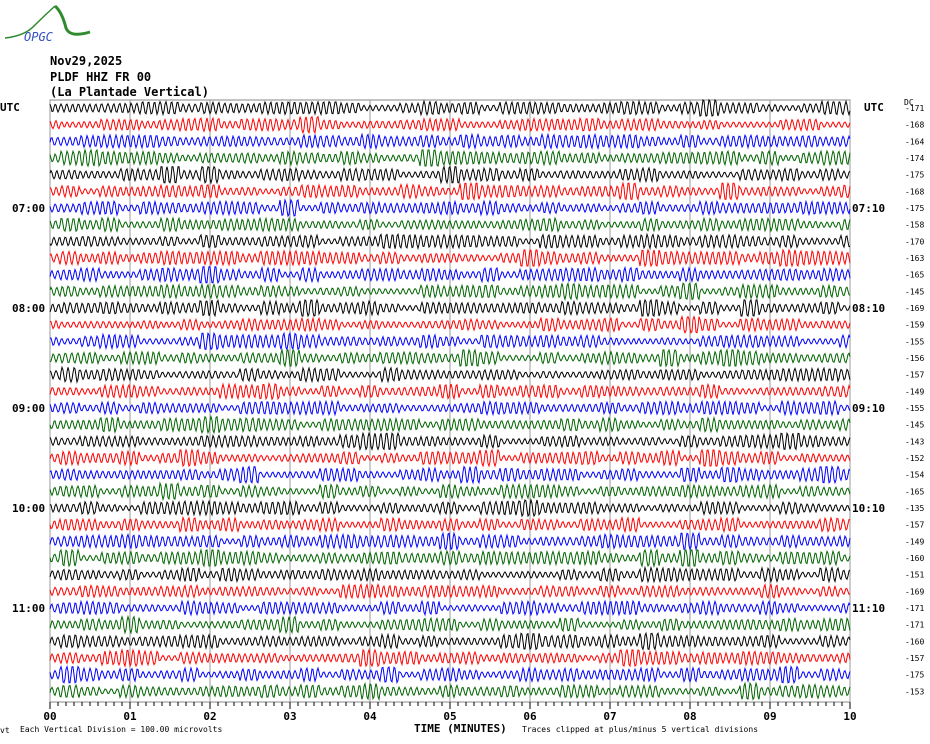  What do you see at coordinates (914, 475) in the screenshot?
I see `dc-offset-label: -154` at bounding box center [914, 475].